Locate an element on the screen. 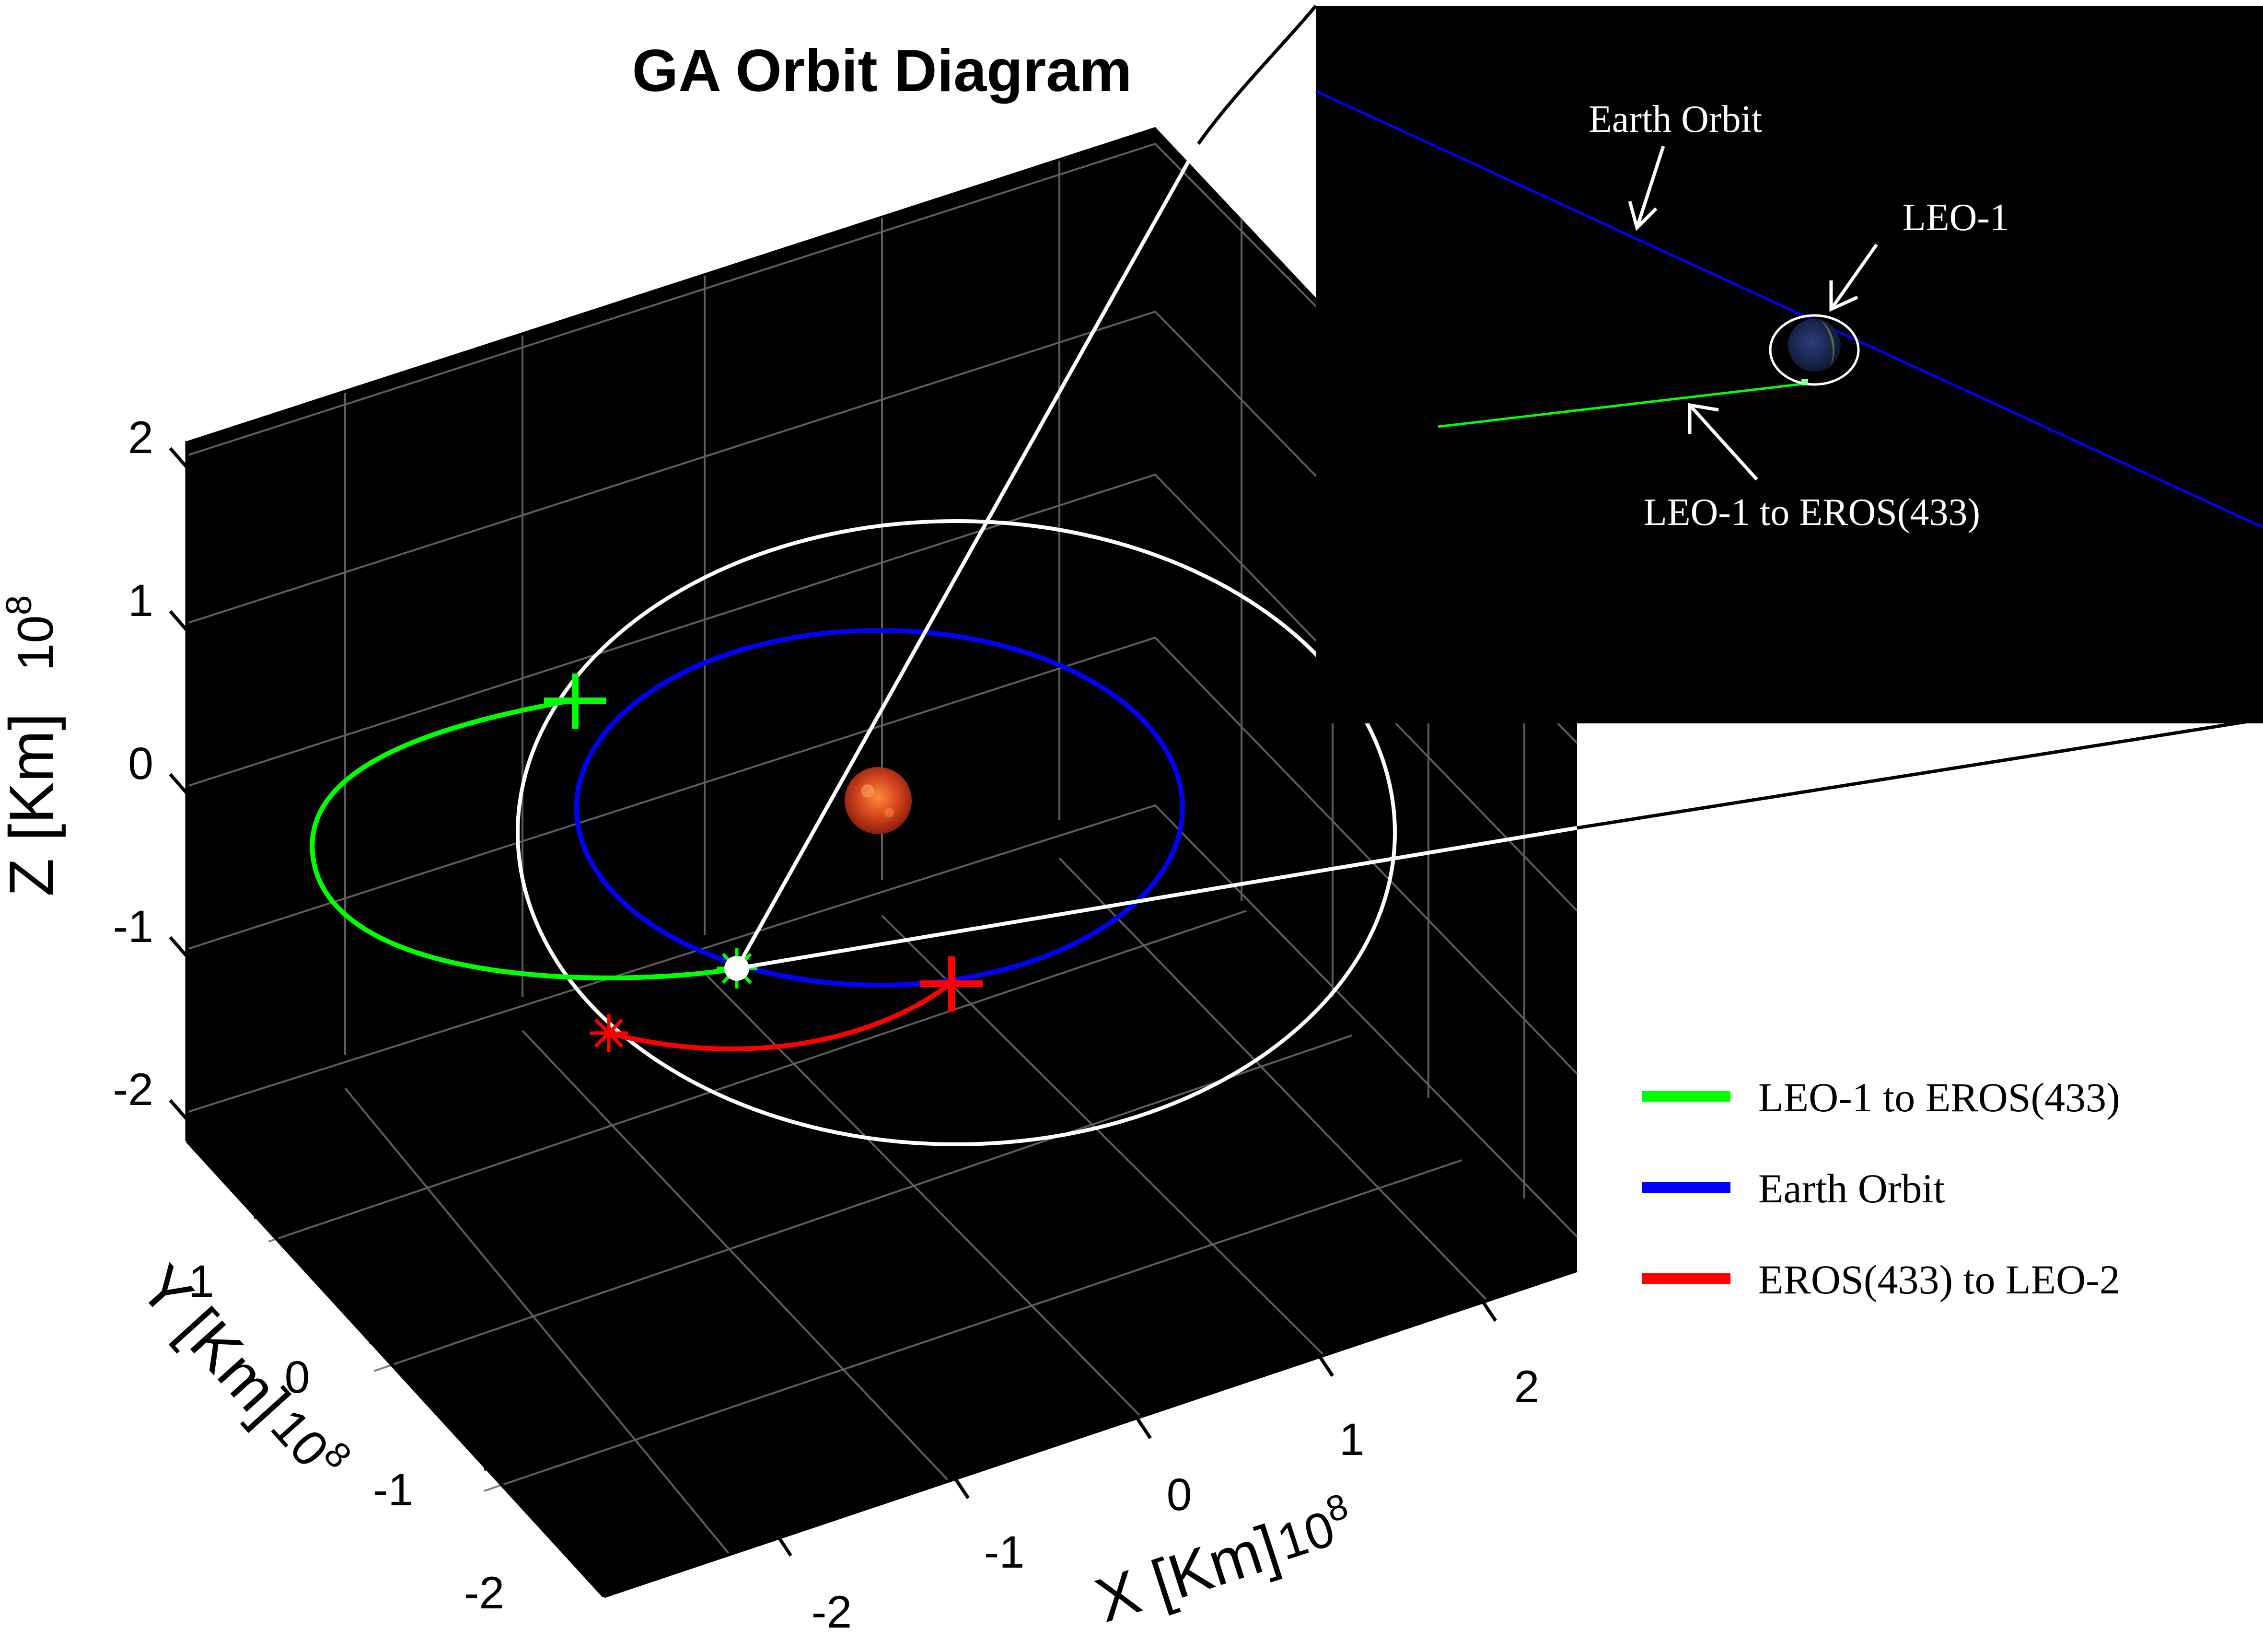 The image size is (2263, 1652). y-tick-labels: 1 0 -1 -2 is located at coordinates (347, 1437).